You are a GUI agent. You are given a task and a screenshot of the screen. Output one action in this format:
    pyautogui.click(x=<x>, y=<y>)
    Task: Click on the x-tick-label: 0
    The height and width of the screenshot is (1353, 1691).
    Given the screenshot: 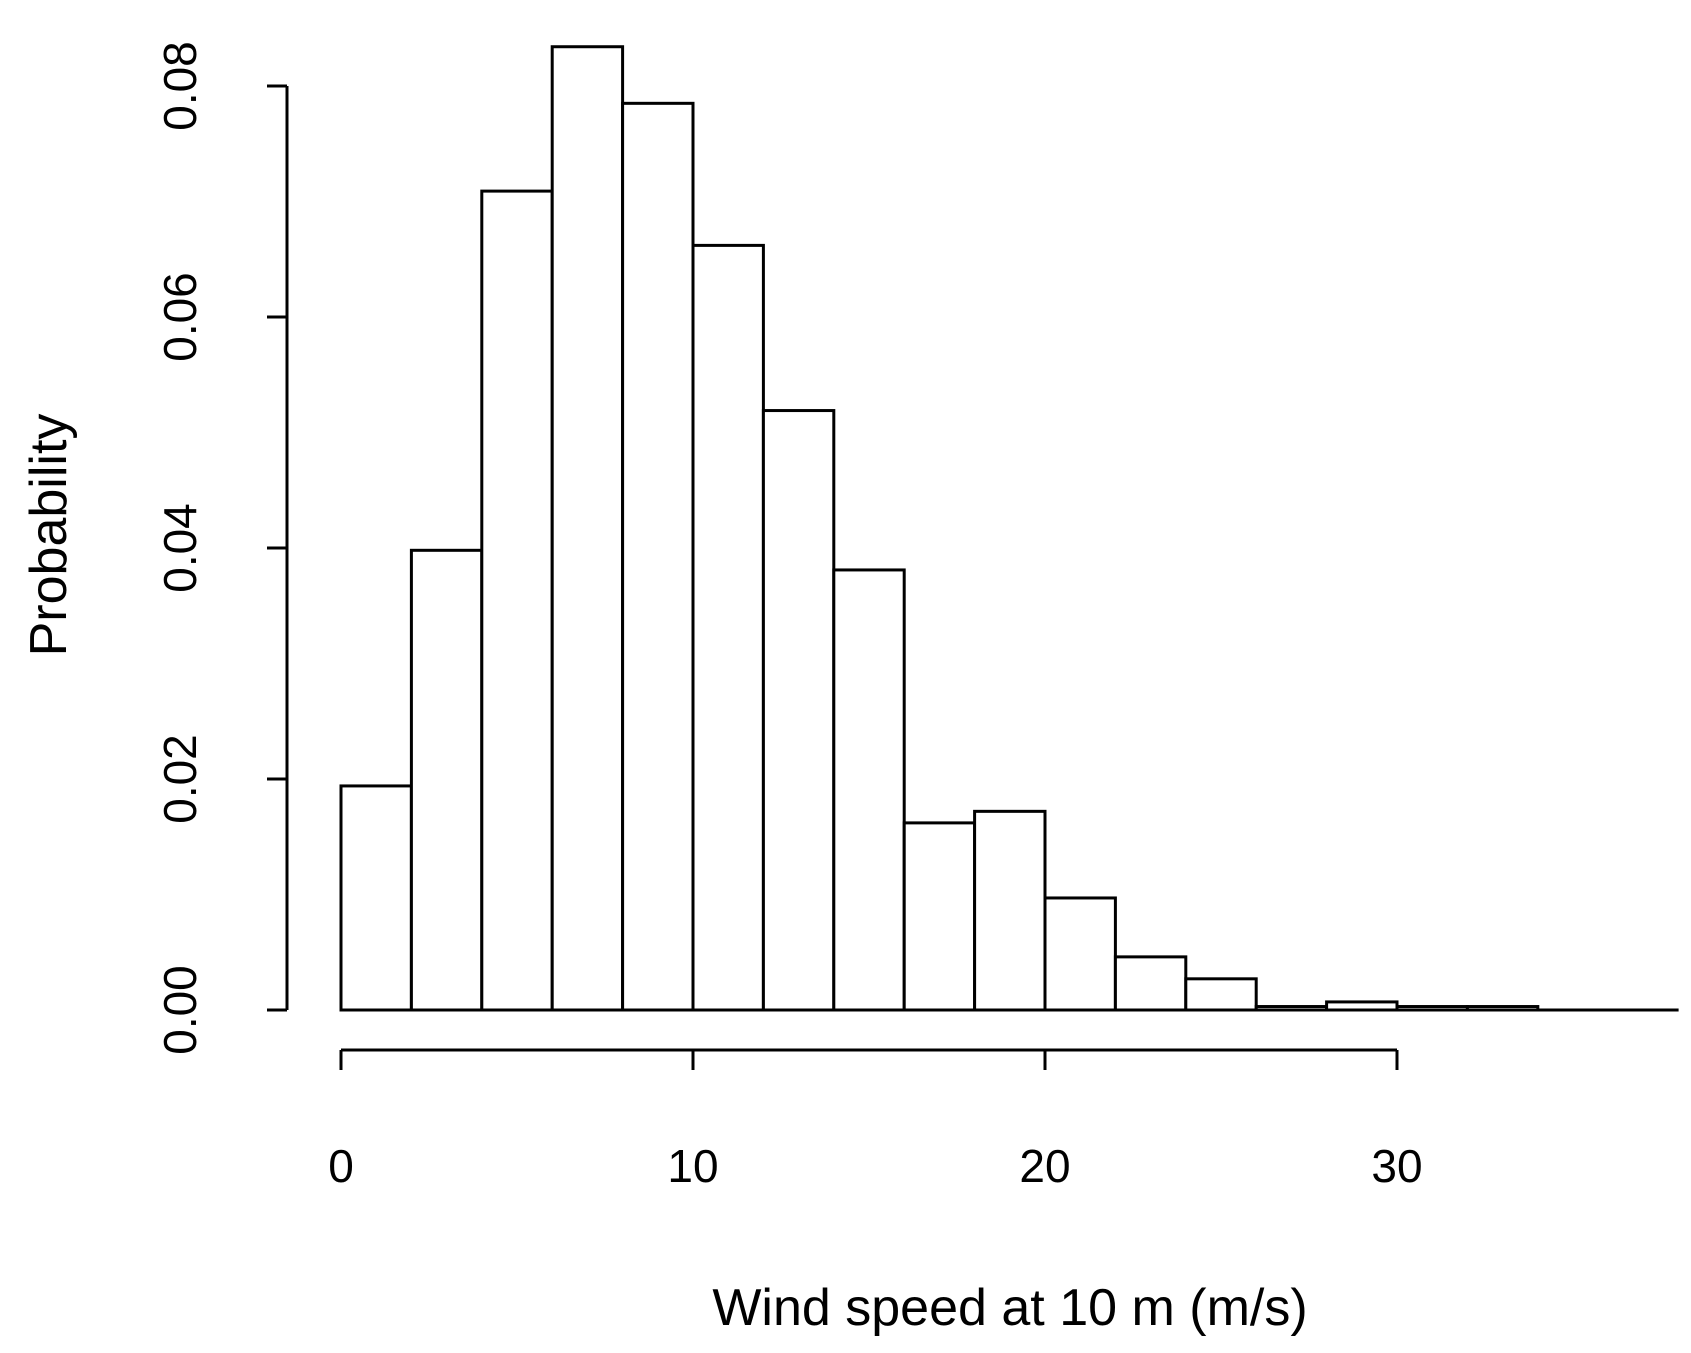 What is the action you would take?
    pyautogui.click(x=341, y=1166)
    